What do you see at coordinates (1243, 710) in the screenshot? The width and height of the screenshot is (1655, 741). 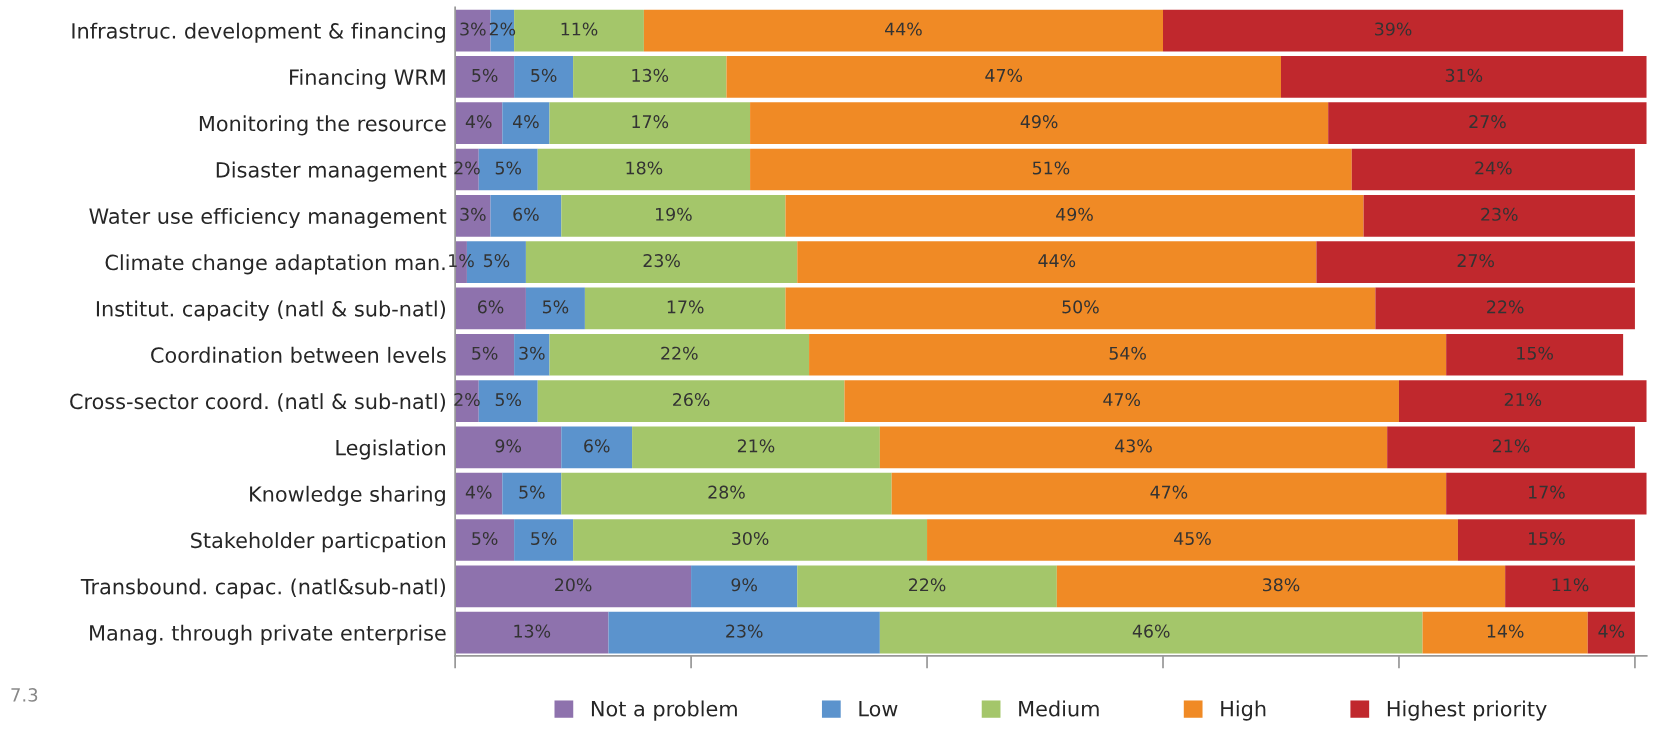 I see `legend-label: High` at bounding box center [1243, 710].